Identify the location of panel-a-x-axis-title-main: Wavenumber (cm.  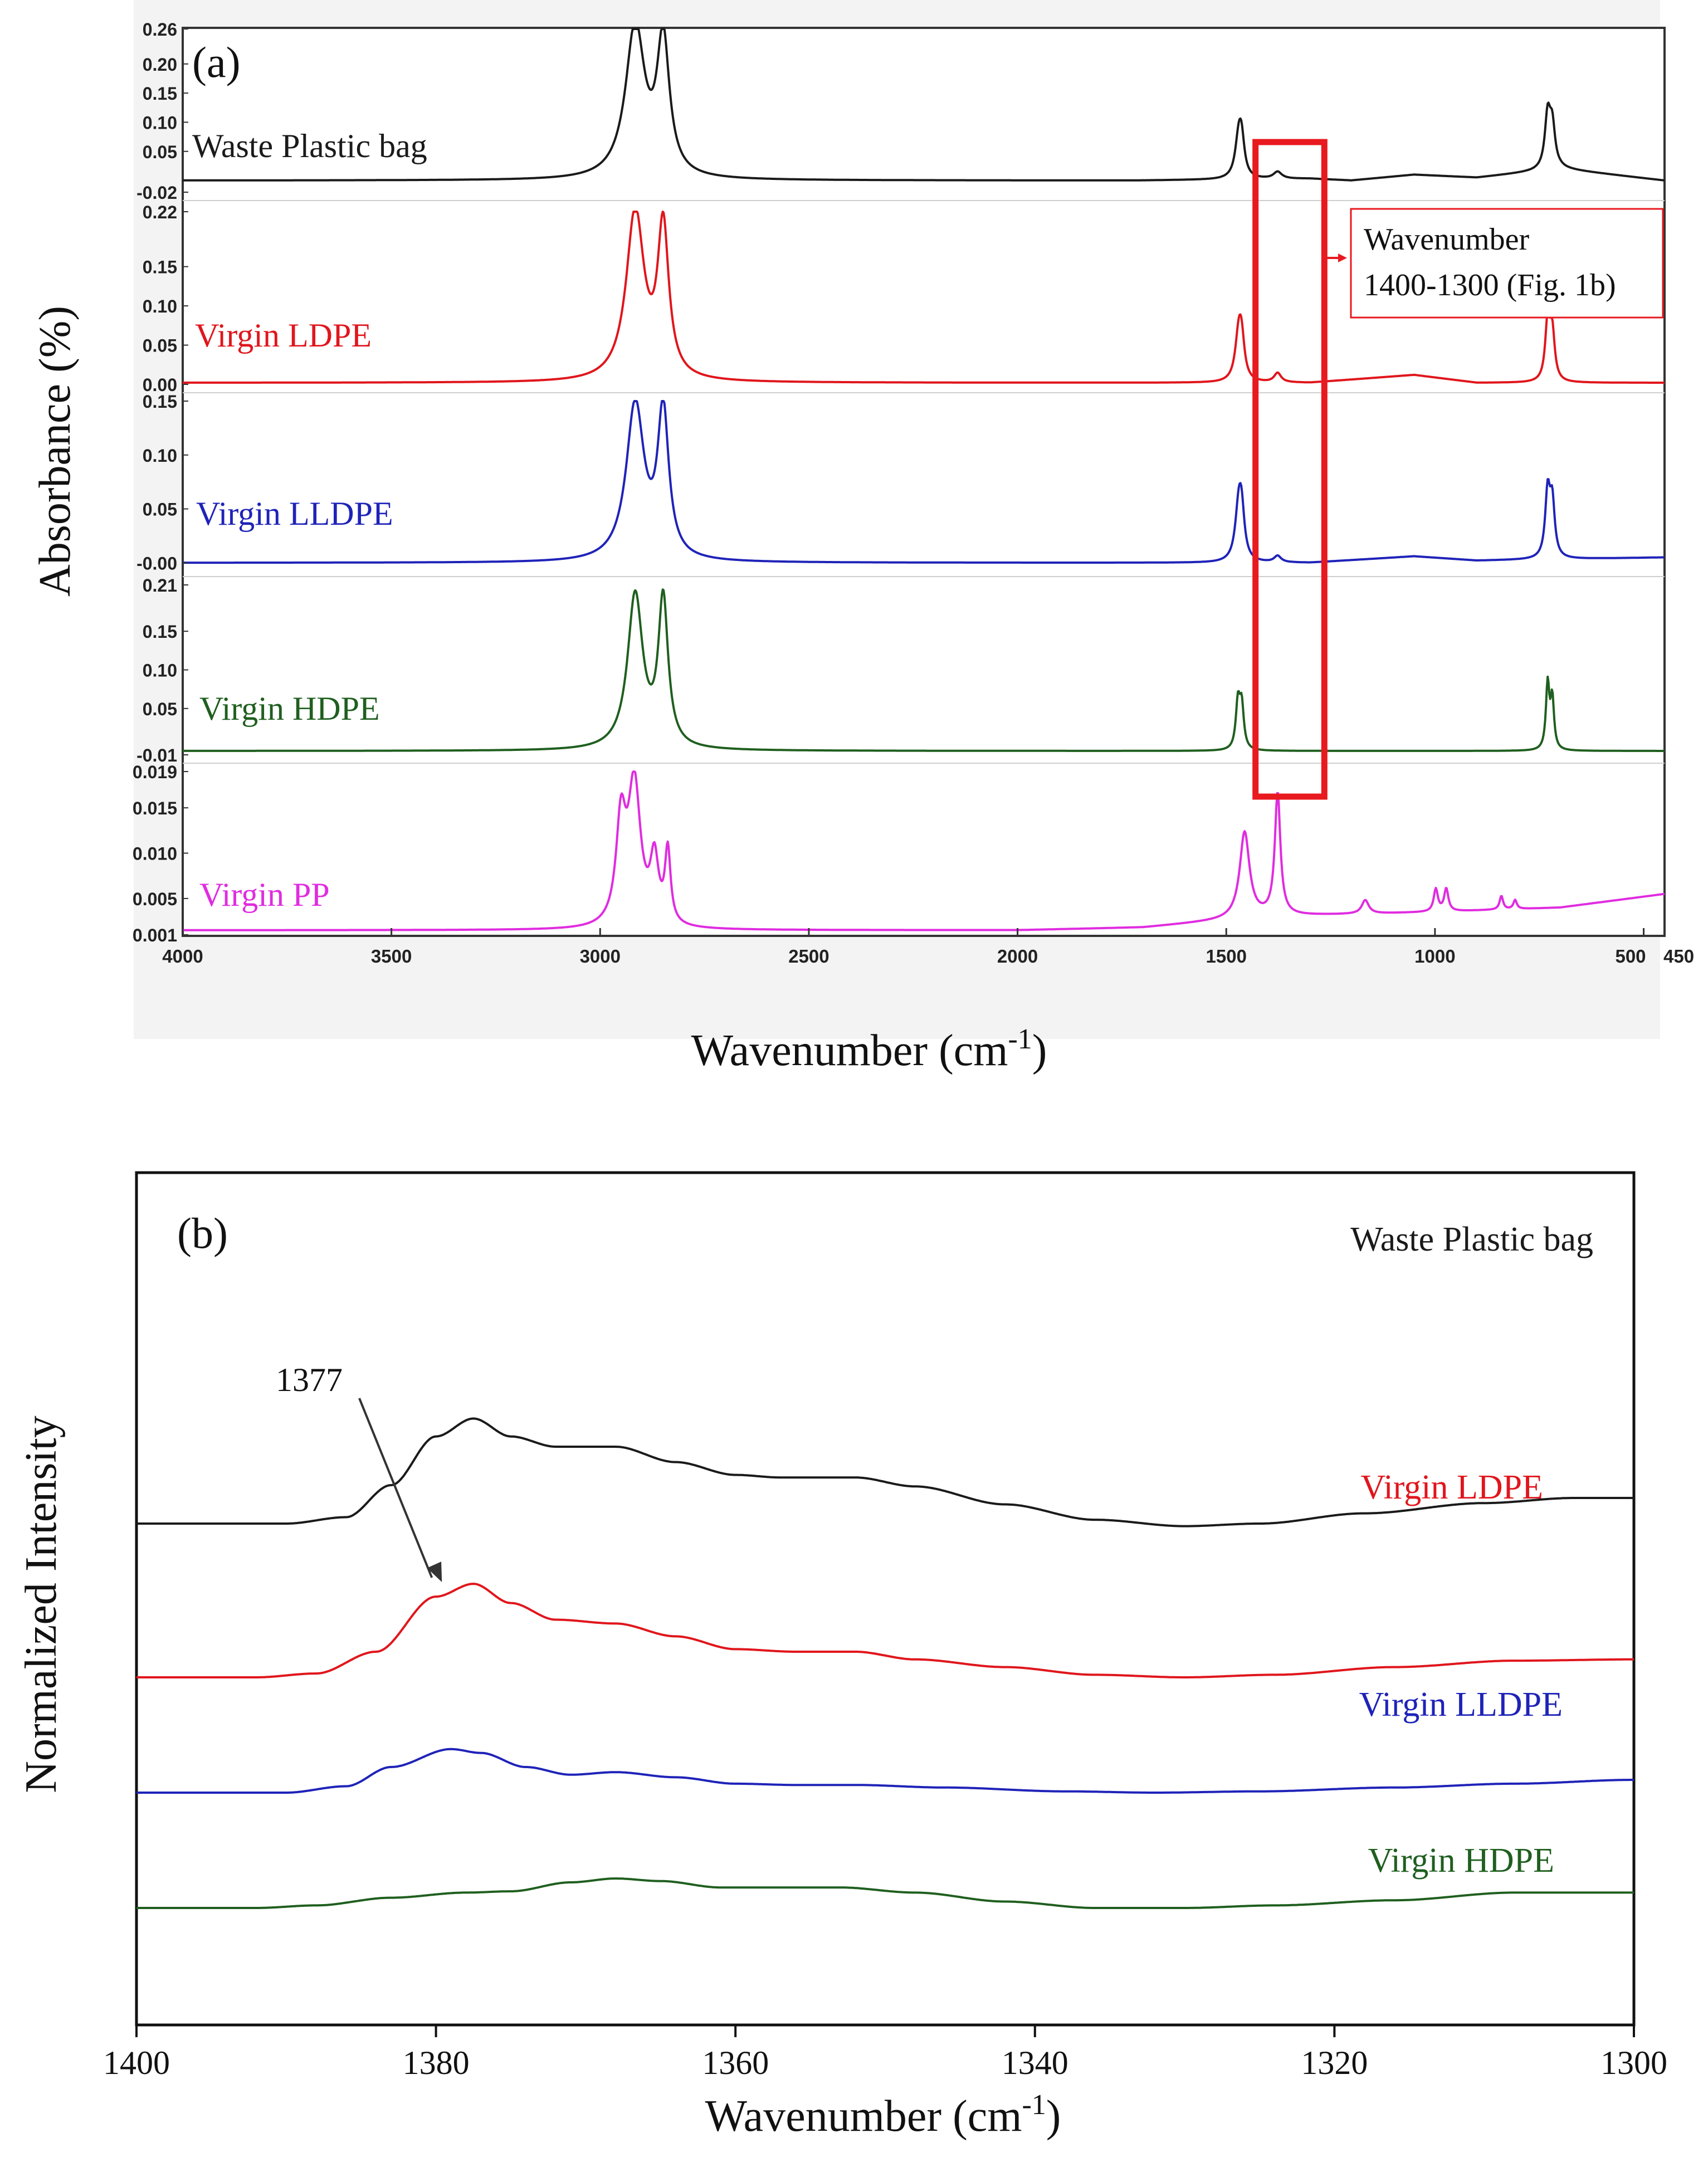
(849, 1050).